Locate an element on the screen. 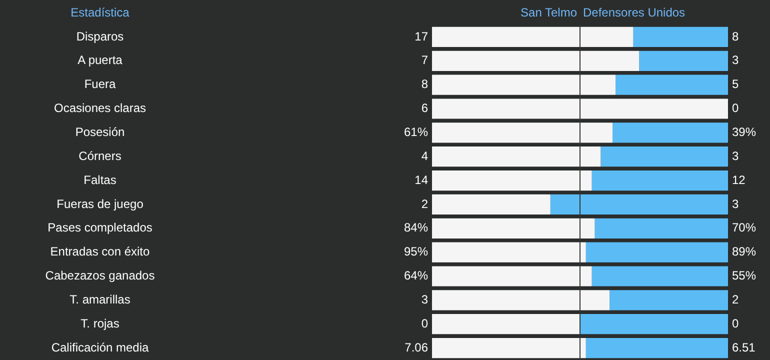  y-tick-label: Cabezazos ganados is located at coordinates (100, 275).